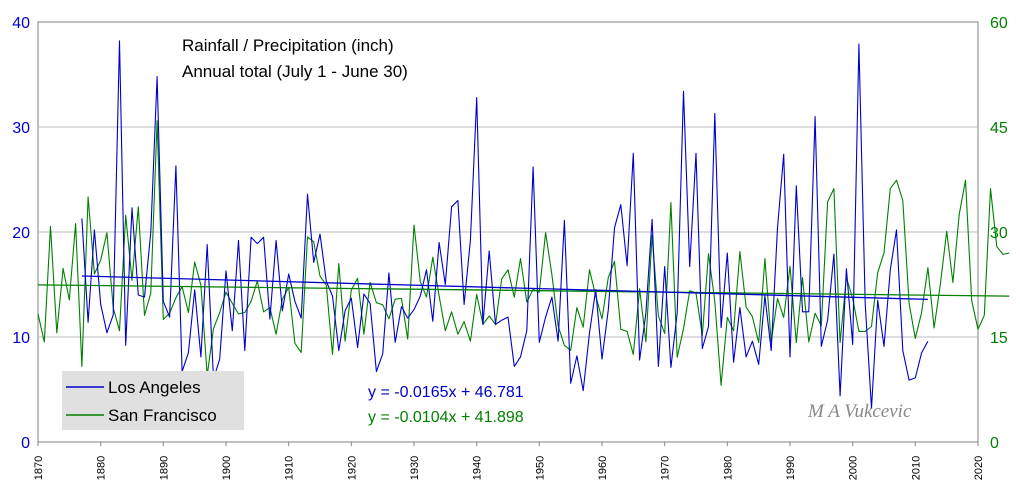 Image resolution: width=1020 pixels, height=490 pixels. Describe the element at coordinates (999, 23) in the screenshot. I see `y-right-tick-label: 60` at that location.